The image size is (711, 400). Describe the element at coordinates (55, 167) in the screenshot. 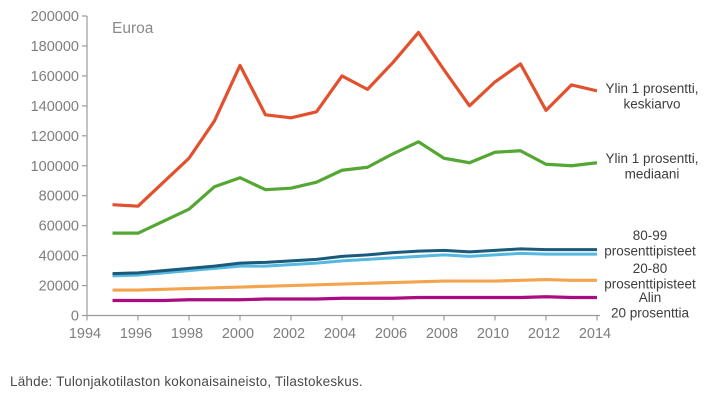

I see `y-tick-label: 100000` at that location.